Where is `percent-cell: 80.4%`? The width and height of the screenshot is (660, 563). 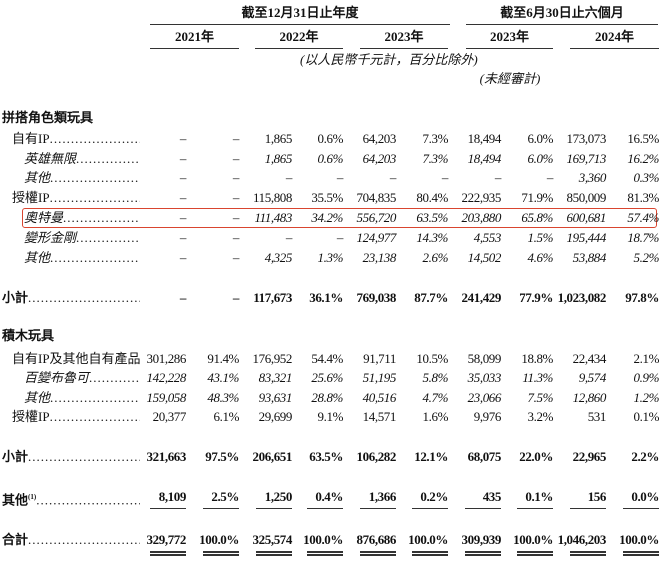 percent-cell: 80.4% is located at coordinates (432, 197).